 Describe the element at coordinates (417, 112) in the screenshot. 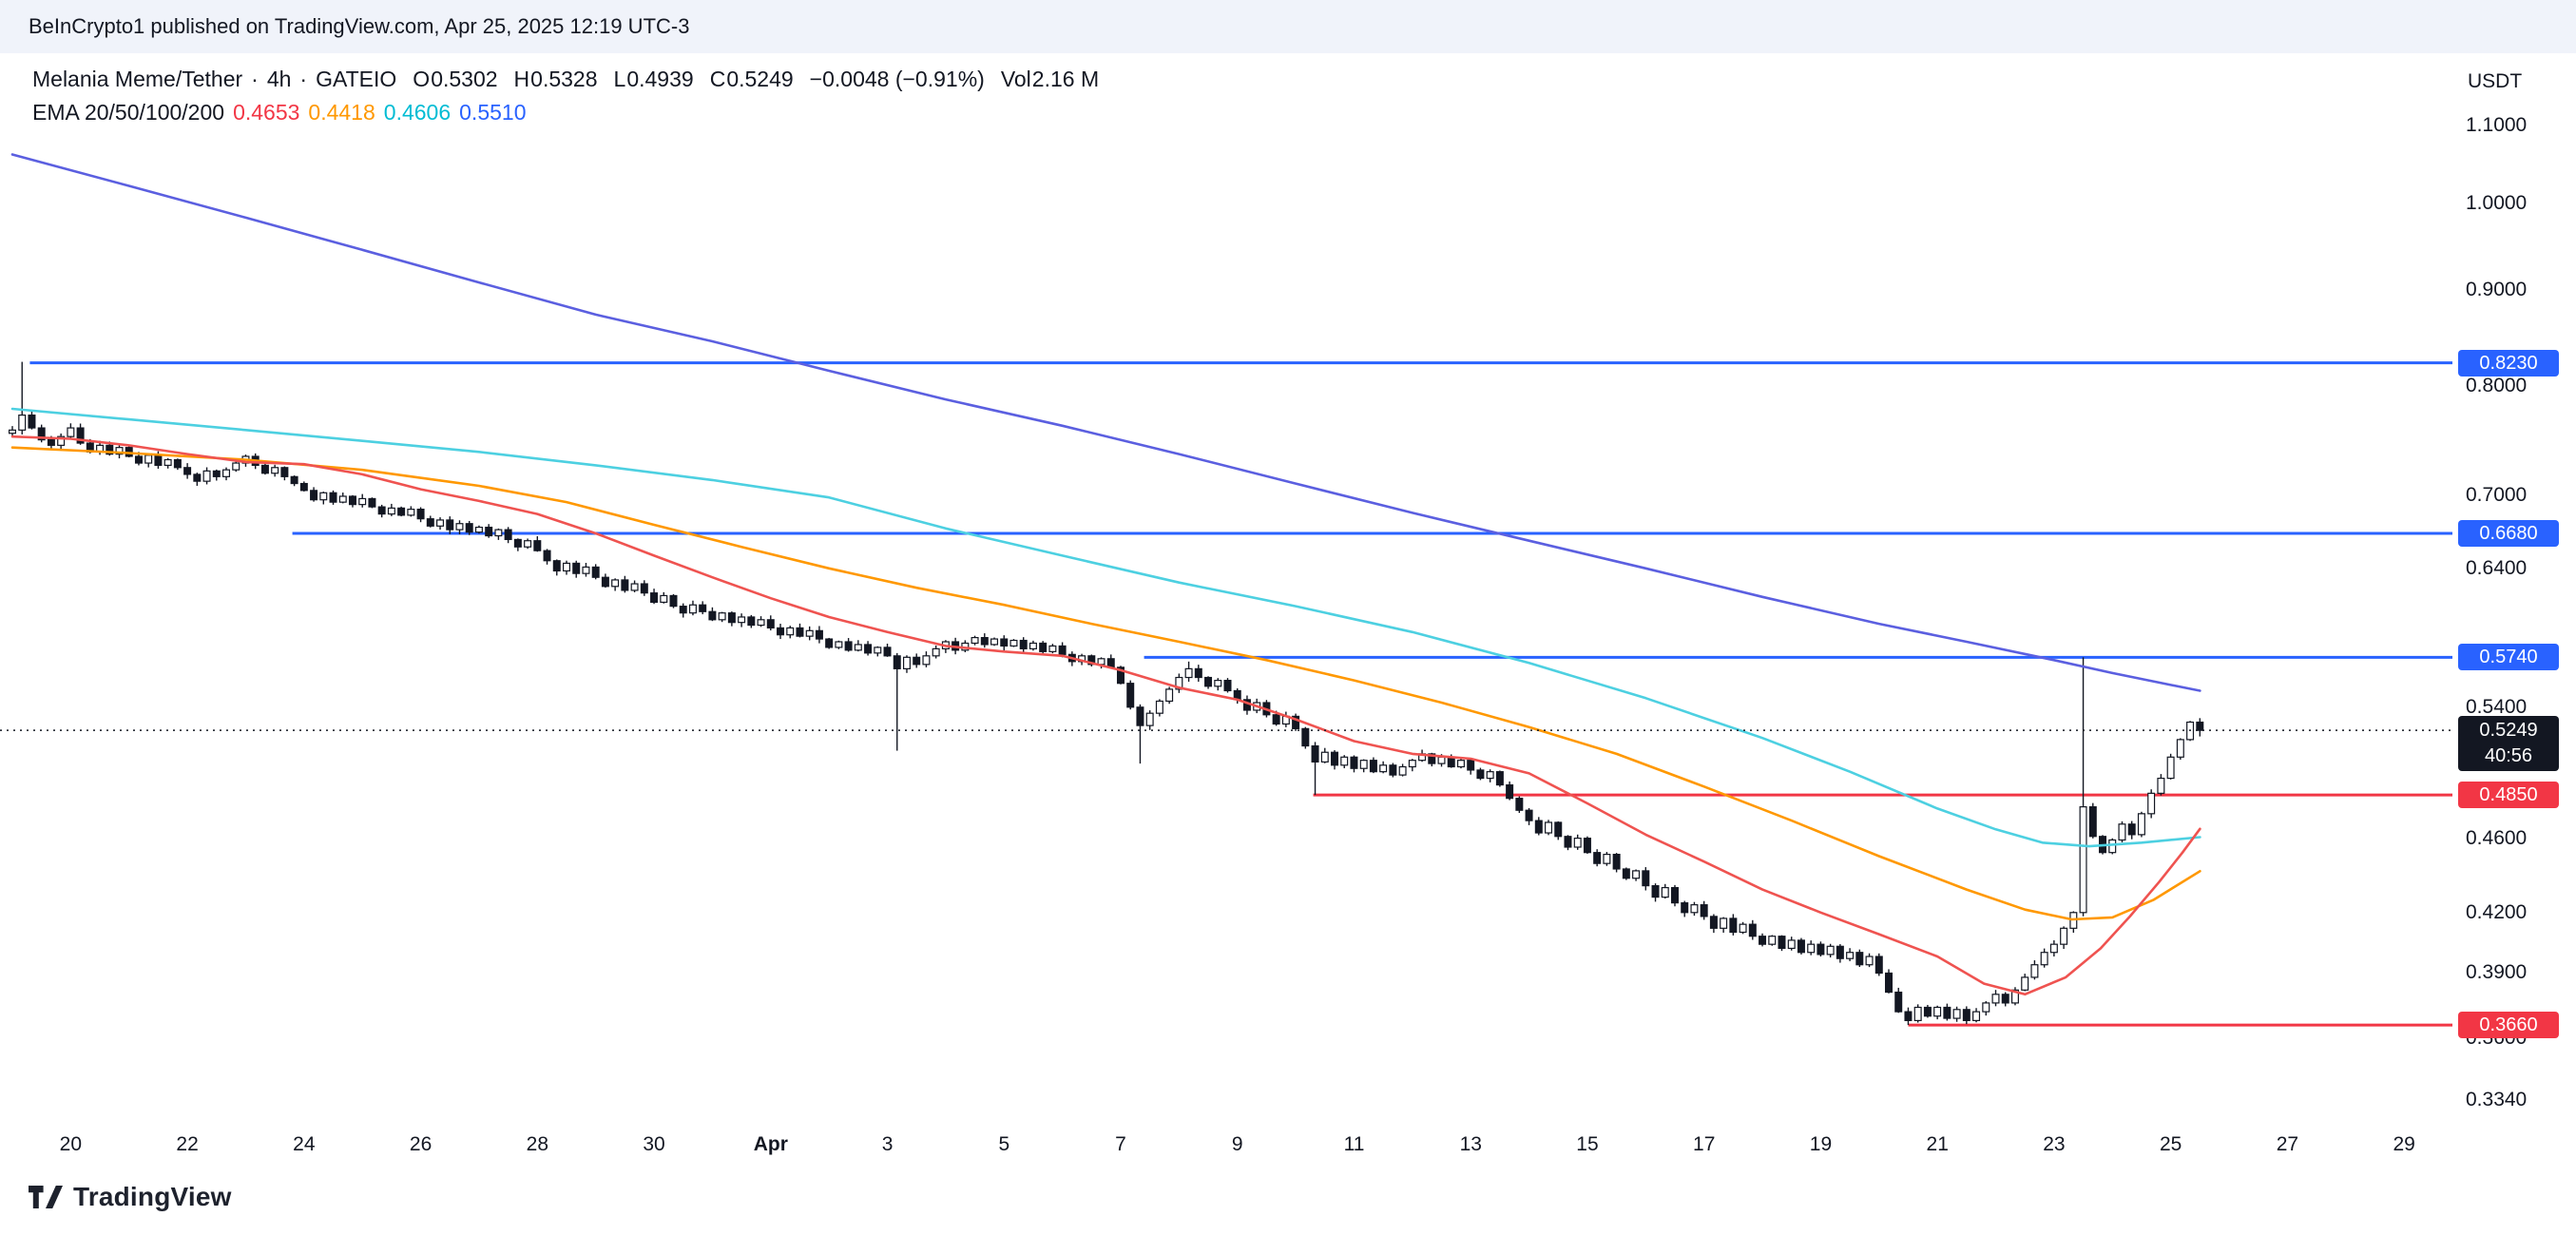

I see `ema100-value: 0.4606` at that location.